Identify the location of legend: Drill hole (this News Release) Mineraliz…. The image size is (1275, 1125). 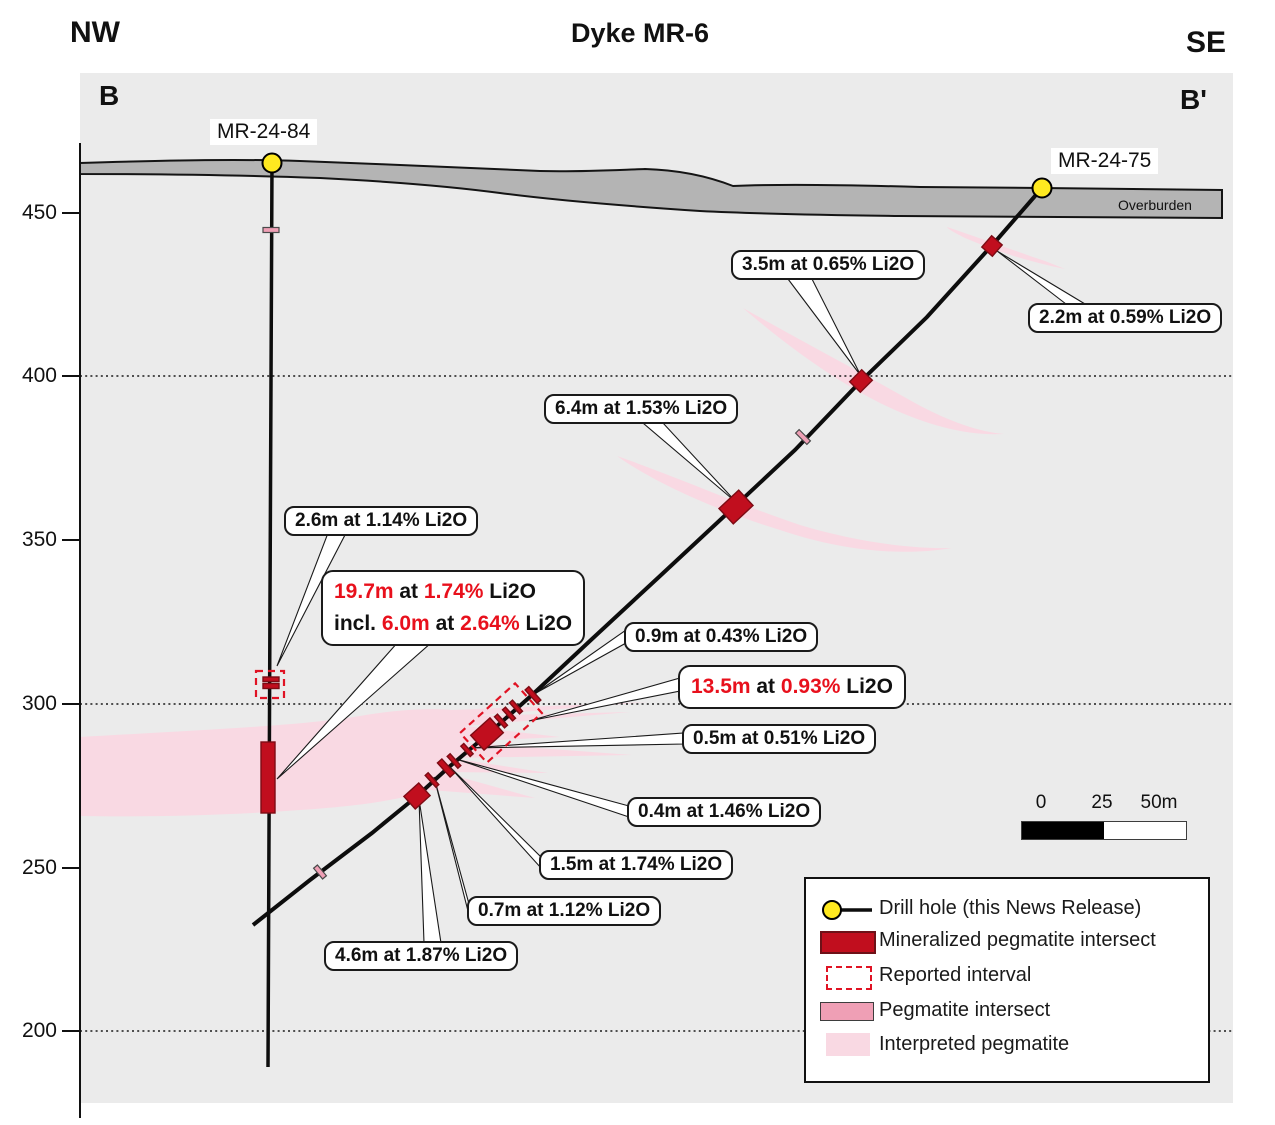
(1007, 980).